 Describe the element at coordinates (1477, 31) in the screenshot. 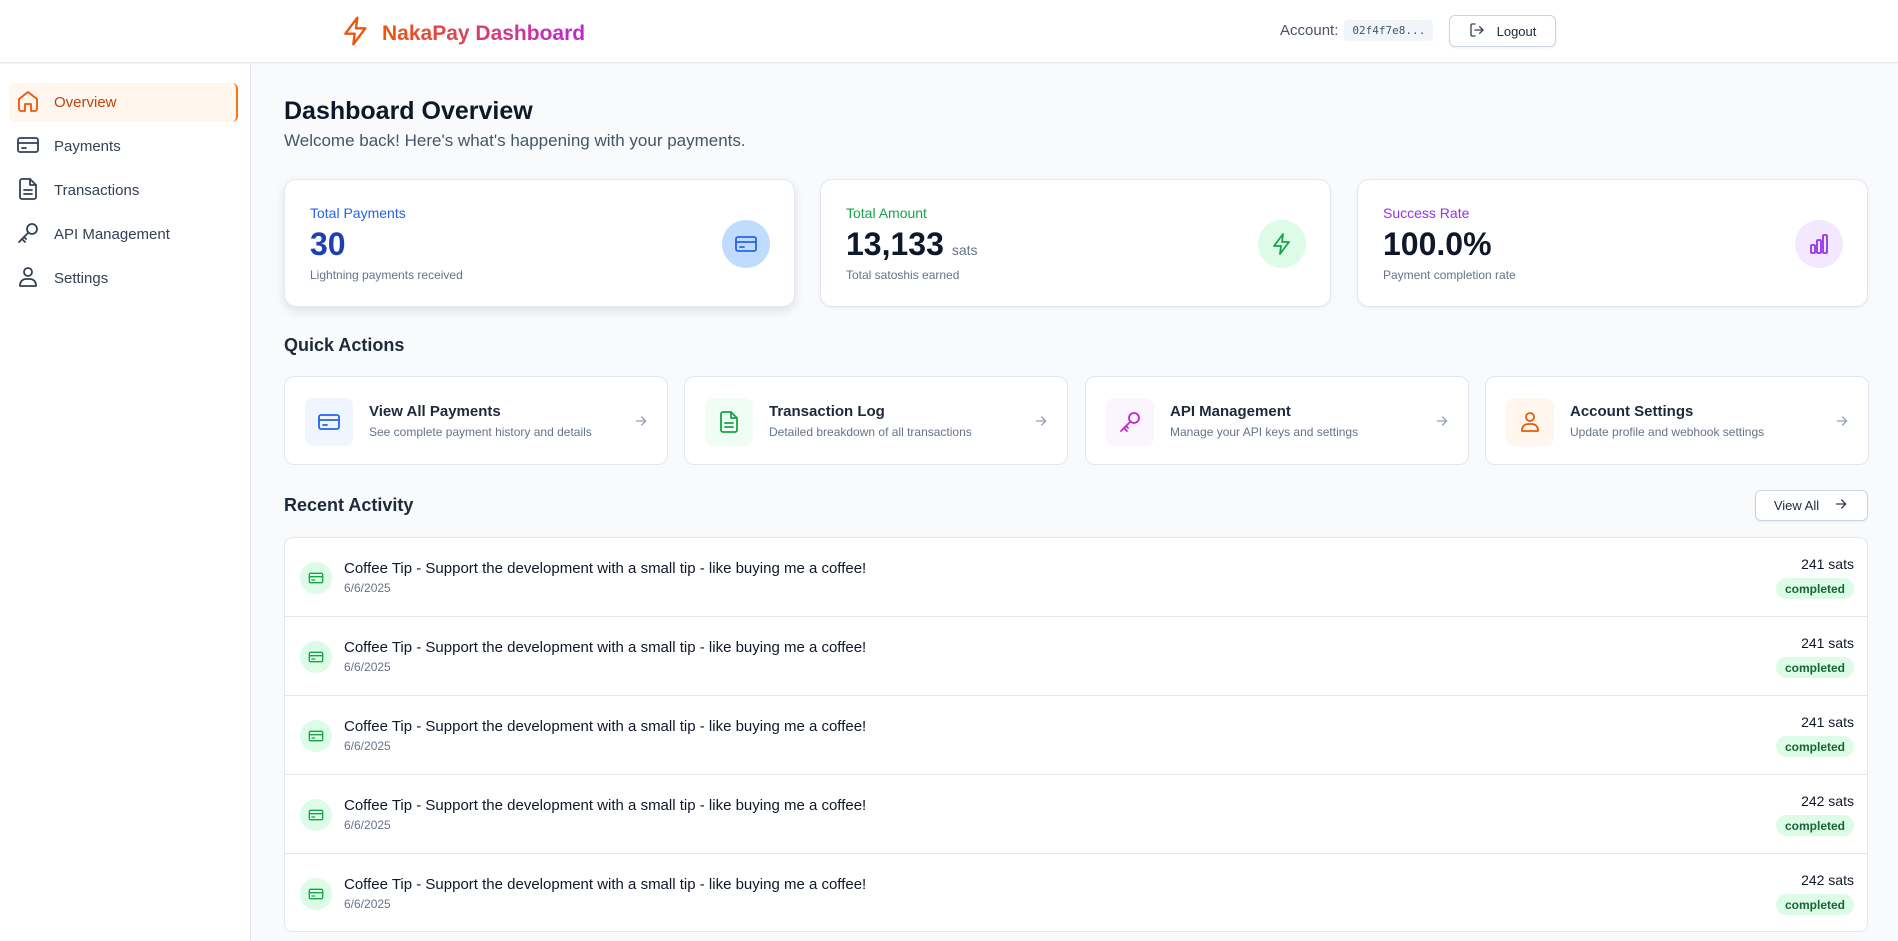

I see `logout-icon` at that location.